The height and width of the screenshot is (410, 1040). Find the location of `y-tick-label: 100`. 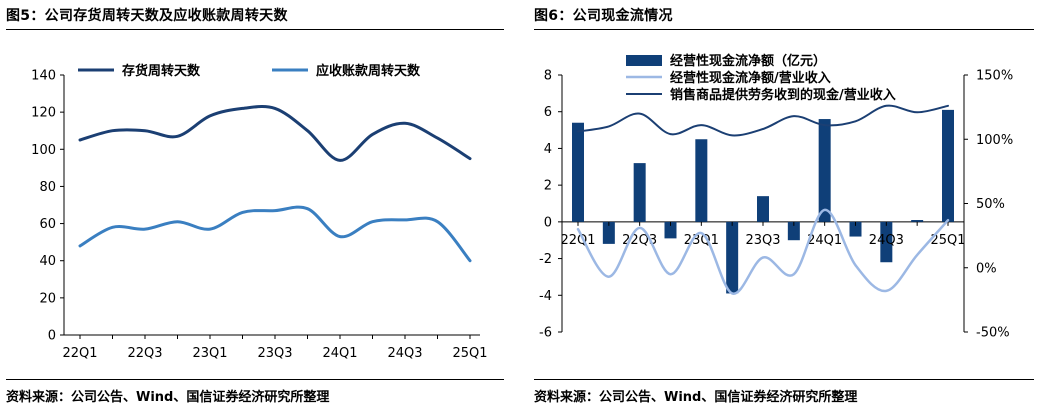

y-tick-label: 100 is located at coordinates (43, 150).